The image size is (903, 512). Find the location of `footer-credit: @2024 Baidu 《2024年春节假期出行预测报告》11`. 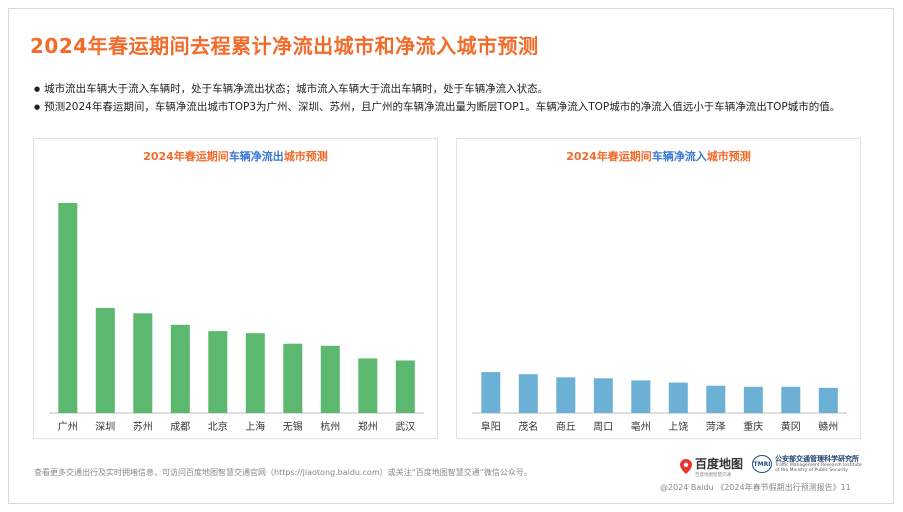

footer-credit: @2024 Baidu 《2024年春节假期出行预测报告》11 is located at coordinates (755, 487).